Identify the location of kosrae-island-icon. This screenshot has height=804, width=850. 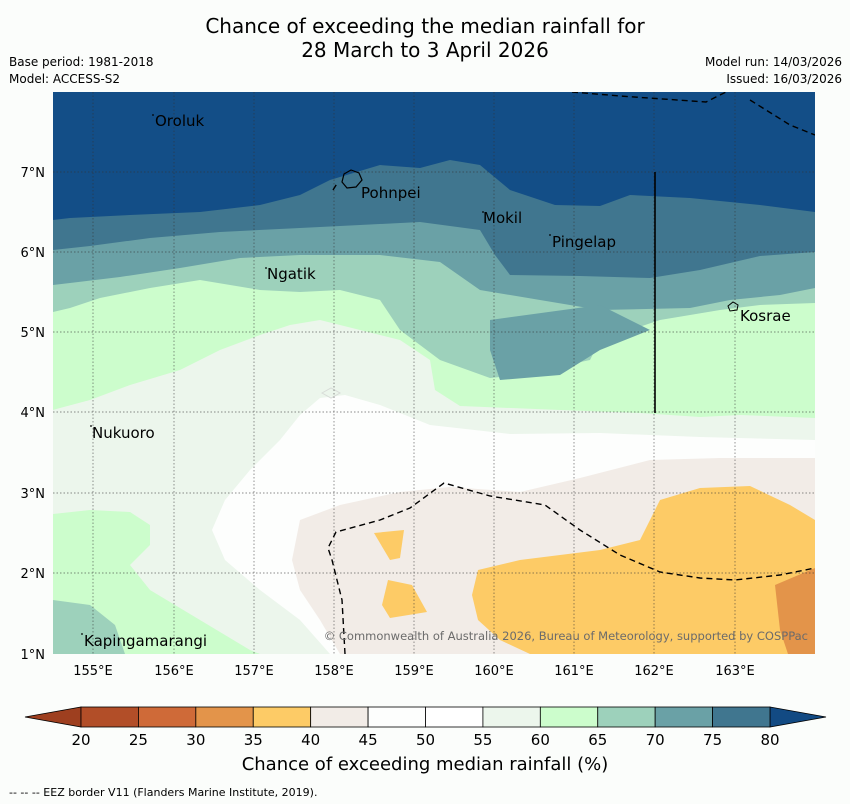
(733, 306).